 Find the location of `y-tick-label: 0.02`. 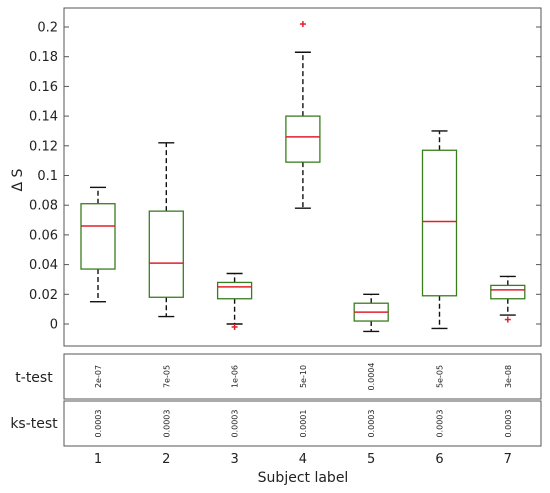

y-tick-label: 0.02 is located at coordinates (43, 295).